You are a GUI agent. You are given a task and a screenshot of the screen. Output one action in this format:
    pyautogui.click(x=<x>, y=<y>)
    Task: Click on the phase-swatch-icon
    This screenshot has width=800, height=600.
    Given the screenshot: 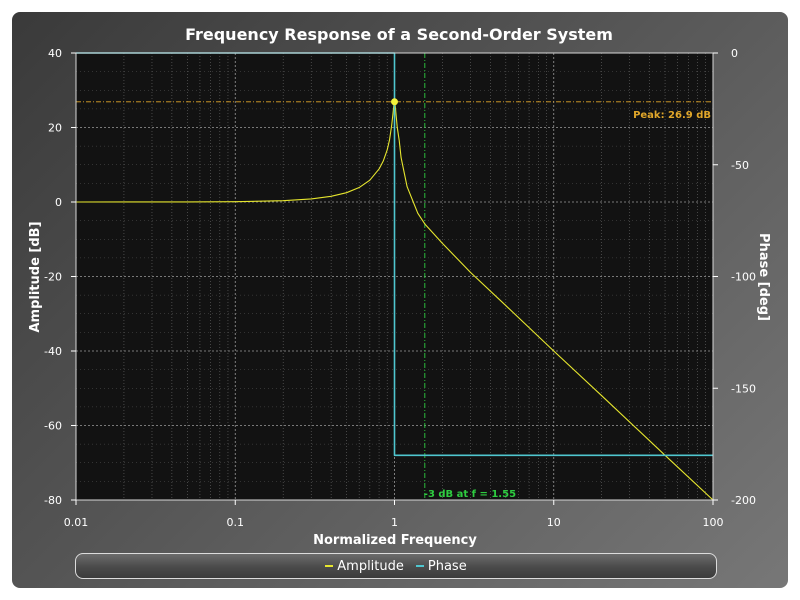 What is the action you would take?
    pyautogui.click(x=419, y=566)
    